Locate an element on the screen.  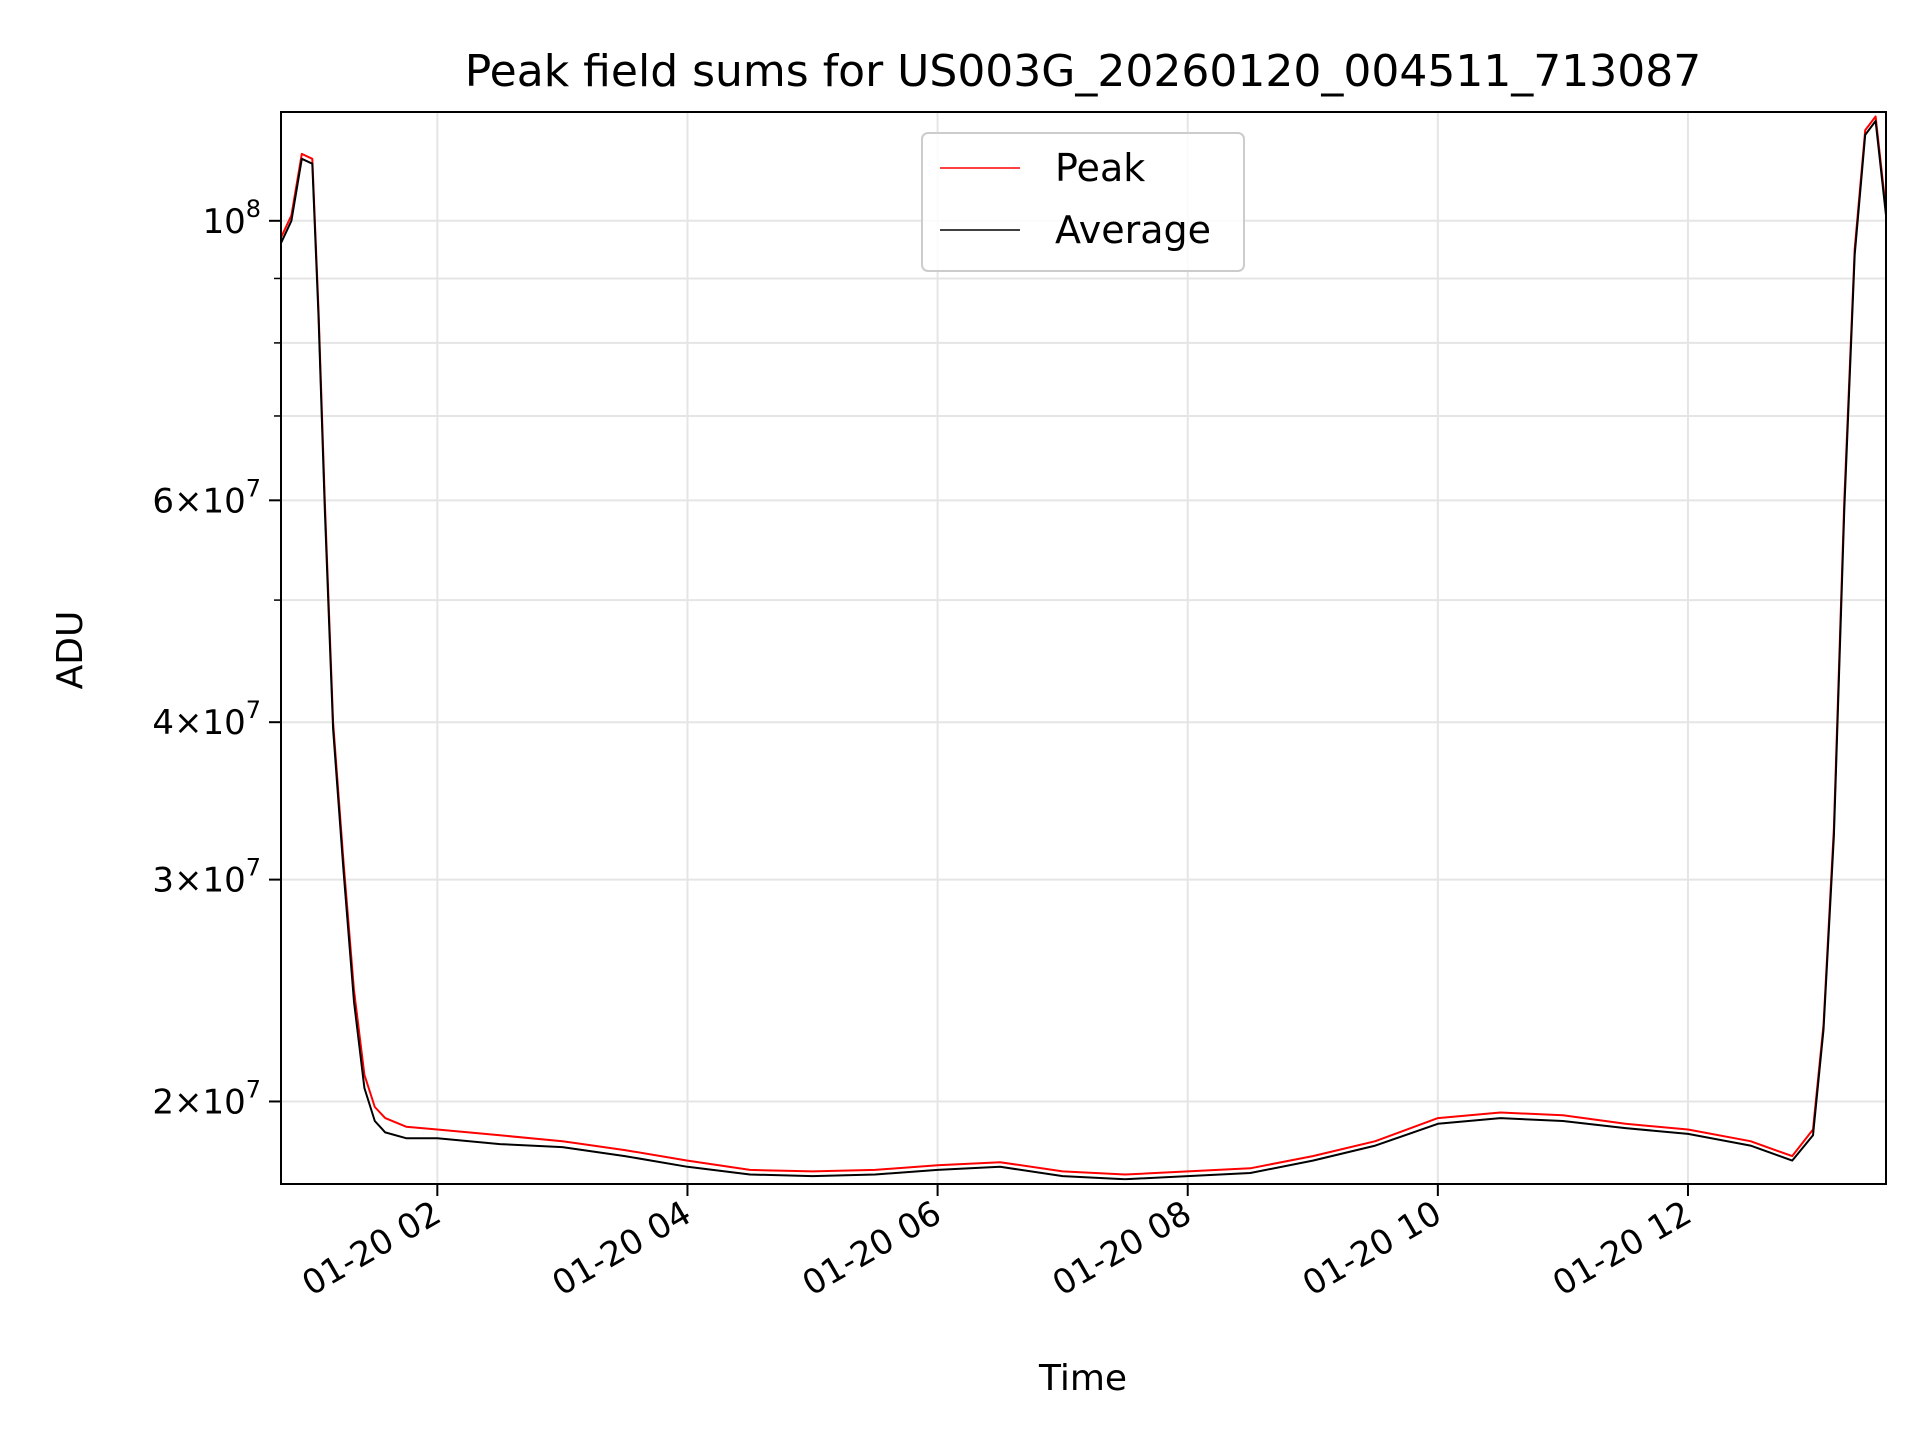
legend-label-peak: Peak is located at coordinates (1100, 168).